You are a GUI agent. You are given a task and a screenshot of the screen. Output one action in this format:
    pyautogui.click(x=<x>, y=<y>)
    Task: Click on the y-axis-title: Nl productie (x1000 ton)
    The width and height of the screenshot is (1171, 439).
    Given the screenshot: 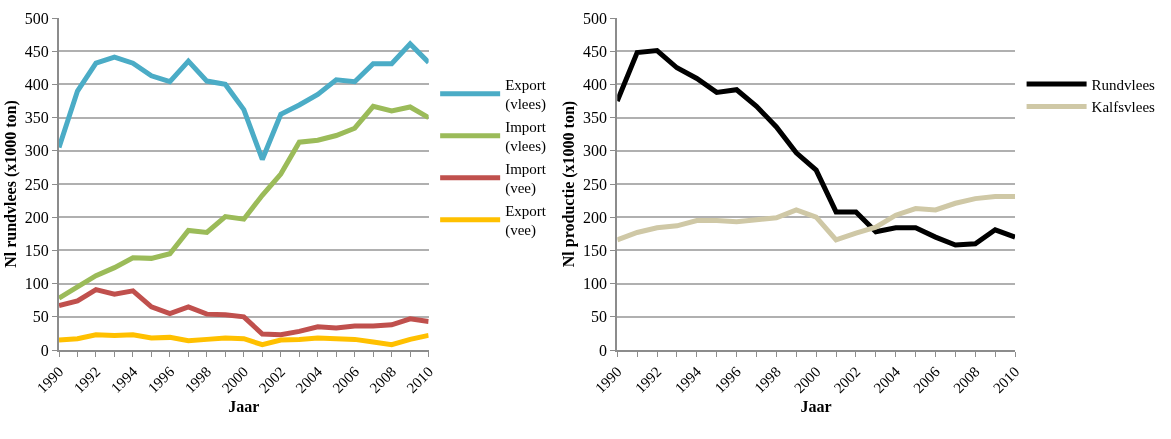 What is the action you would take?
    pyautogui.click(x=569, y=184)
    